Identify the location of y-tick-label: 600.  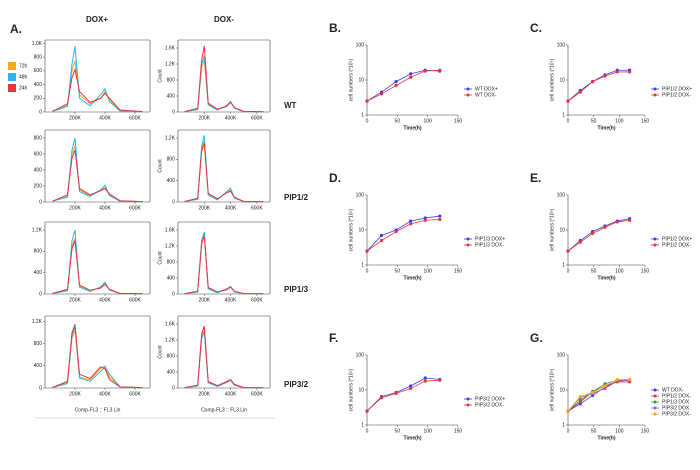
(38, 154).